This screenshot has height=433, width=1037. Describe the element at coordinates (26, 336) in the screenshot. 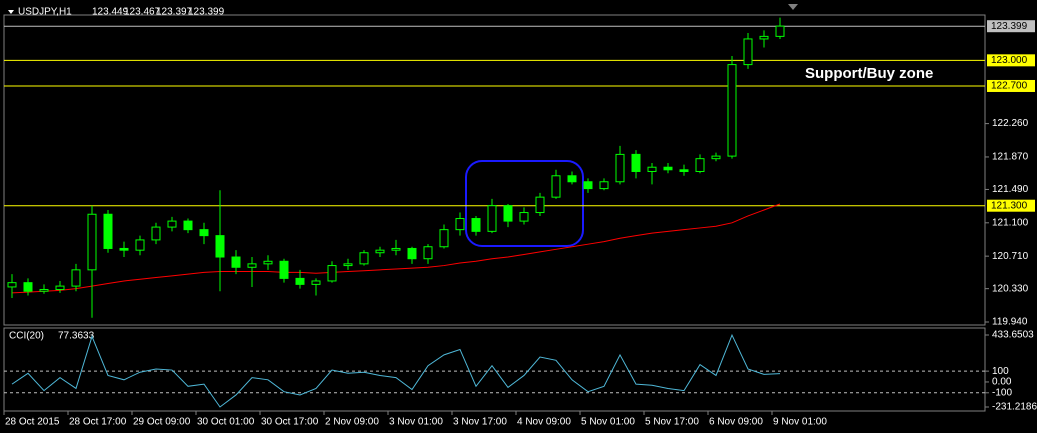

I see `indicator-name: CCI(20)` at that location.